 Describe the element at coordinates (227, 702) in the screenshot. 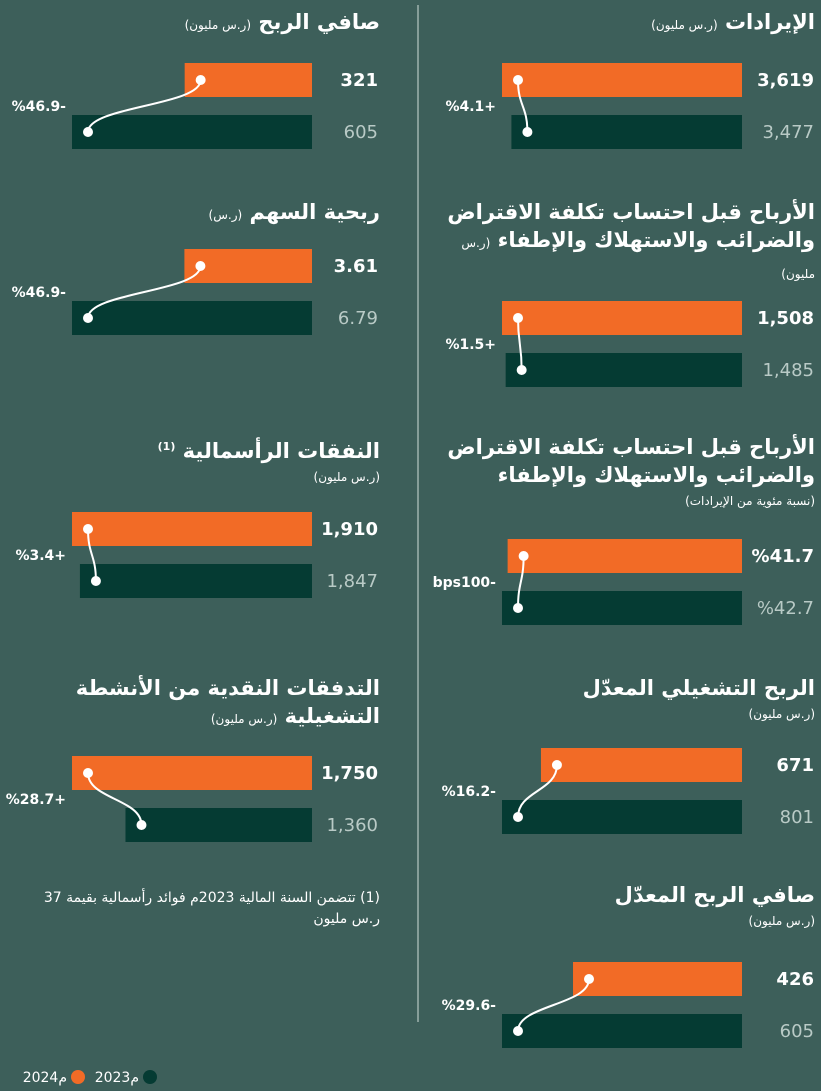

I see `chart-title: التدفقات النقدية من الأنشطة التشغيلية` at that location.